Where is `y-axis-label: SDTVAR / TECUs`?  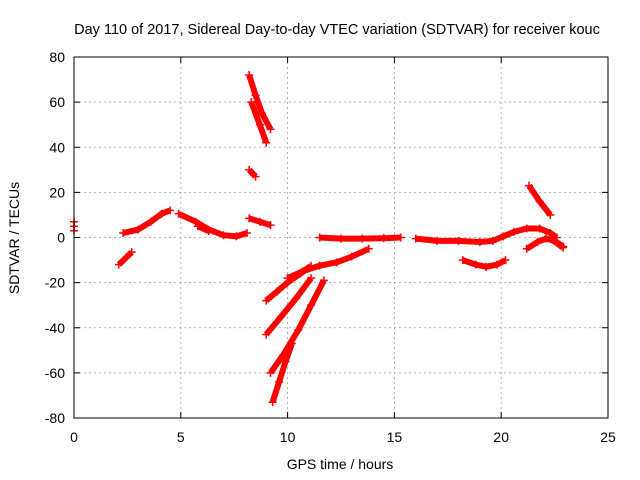
y-axis-label: SDTVAR / TECUs is located at coordinates (14, 238).